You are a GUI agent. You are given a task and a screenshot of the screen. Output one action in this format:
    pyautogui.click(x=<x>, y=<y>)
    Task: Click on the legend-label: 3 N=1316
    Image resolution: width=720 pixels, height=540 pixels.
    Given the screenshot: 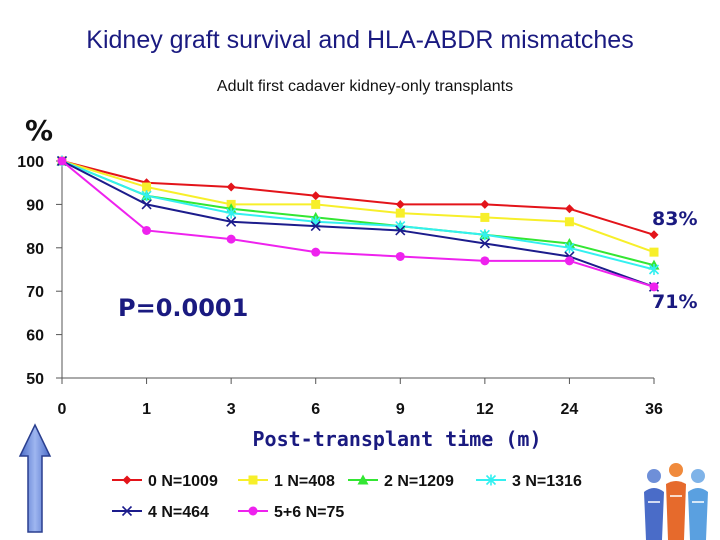 What is the action you would take?
    pyautogui.click(x=547, y=481)
    